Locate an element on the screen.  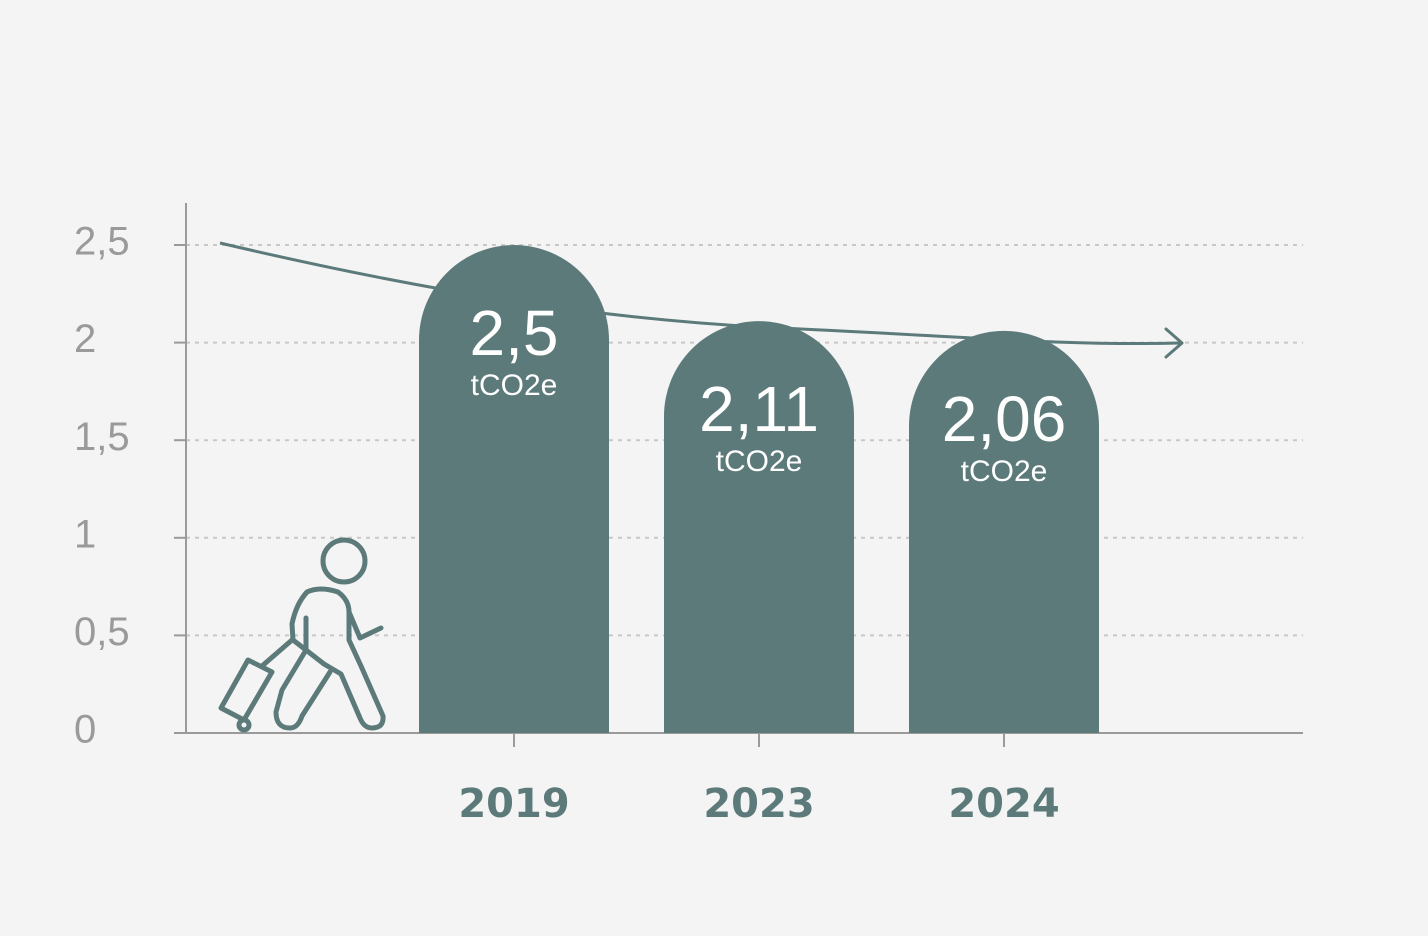
x-tick-label: 2024 is located at coordinates (1003, 804).